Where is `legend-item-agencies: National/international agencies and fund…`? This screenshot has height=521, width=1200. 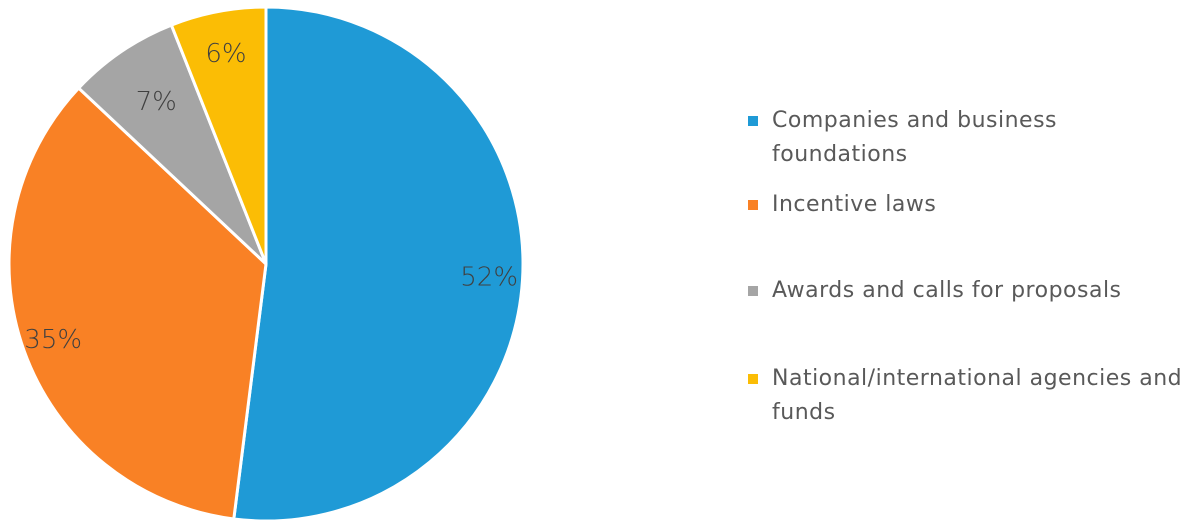 legend-item-agencies: National/international agencies and fund… is located at coordinates (970, 396).